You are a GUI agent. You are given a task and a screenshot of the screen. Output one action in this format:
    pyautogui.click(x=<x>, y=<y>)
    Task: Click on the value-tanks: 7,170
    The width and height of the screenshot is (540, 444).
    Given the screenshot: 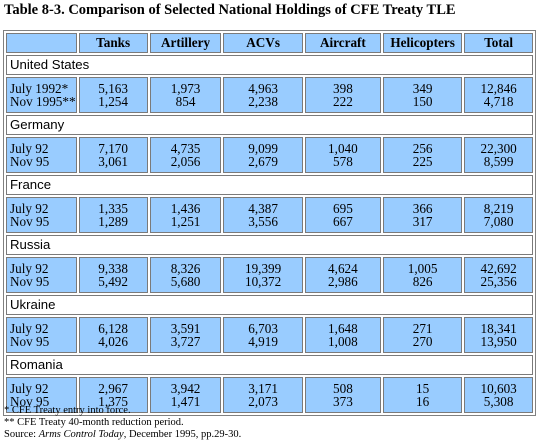 What is the action you would take?
    pyautogui.click(x=113, y=148)
    